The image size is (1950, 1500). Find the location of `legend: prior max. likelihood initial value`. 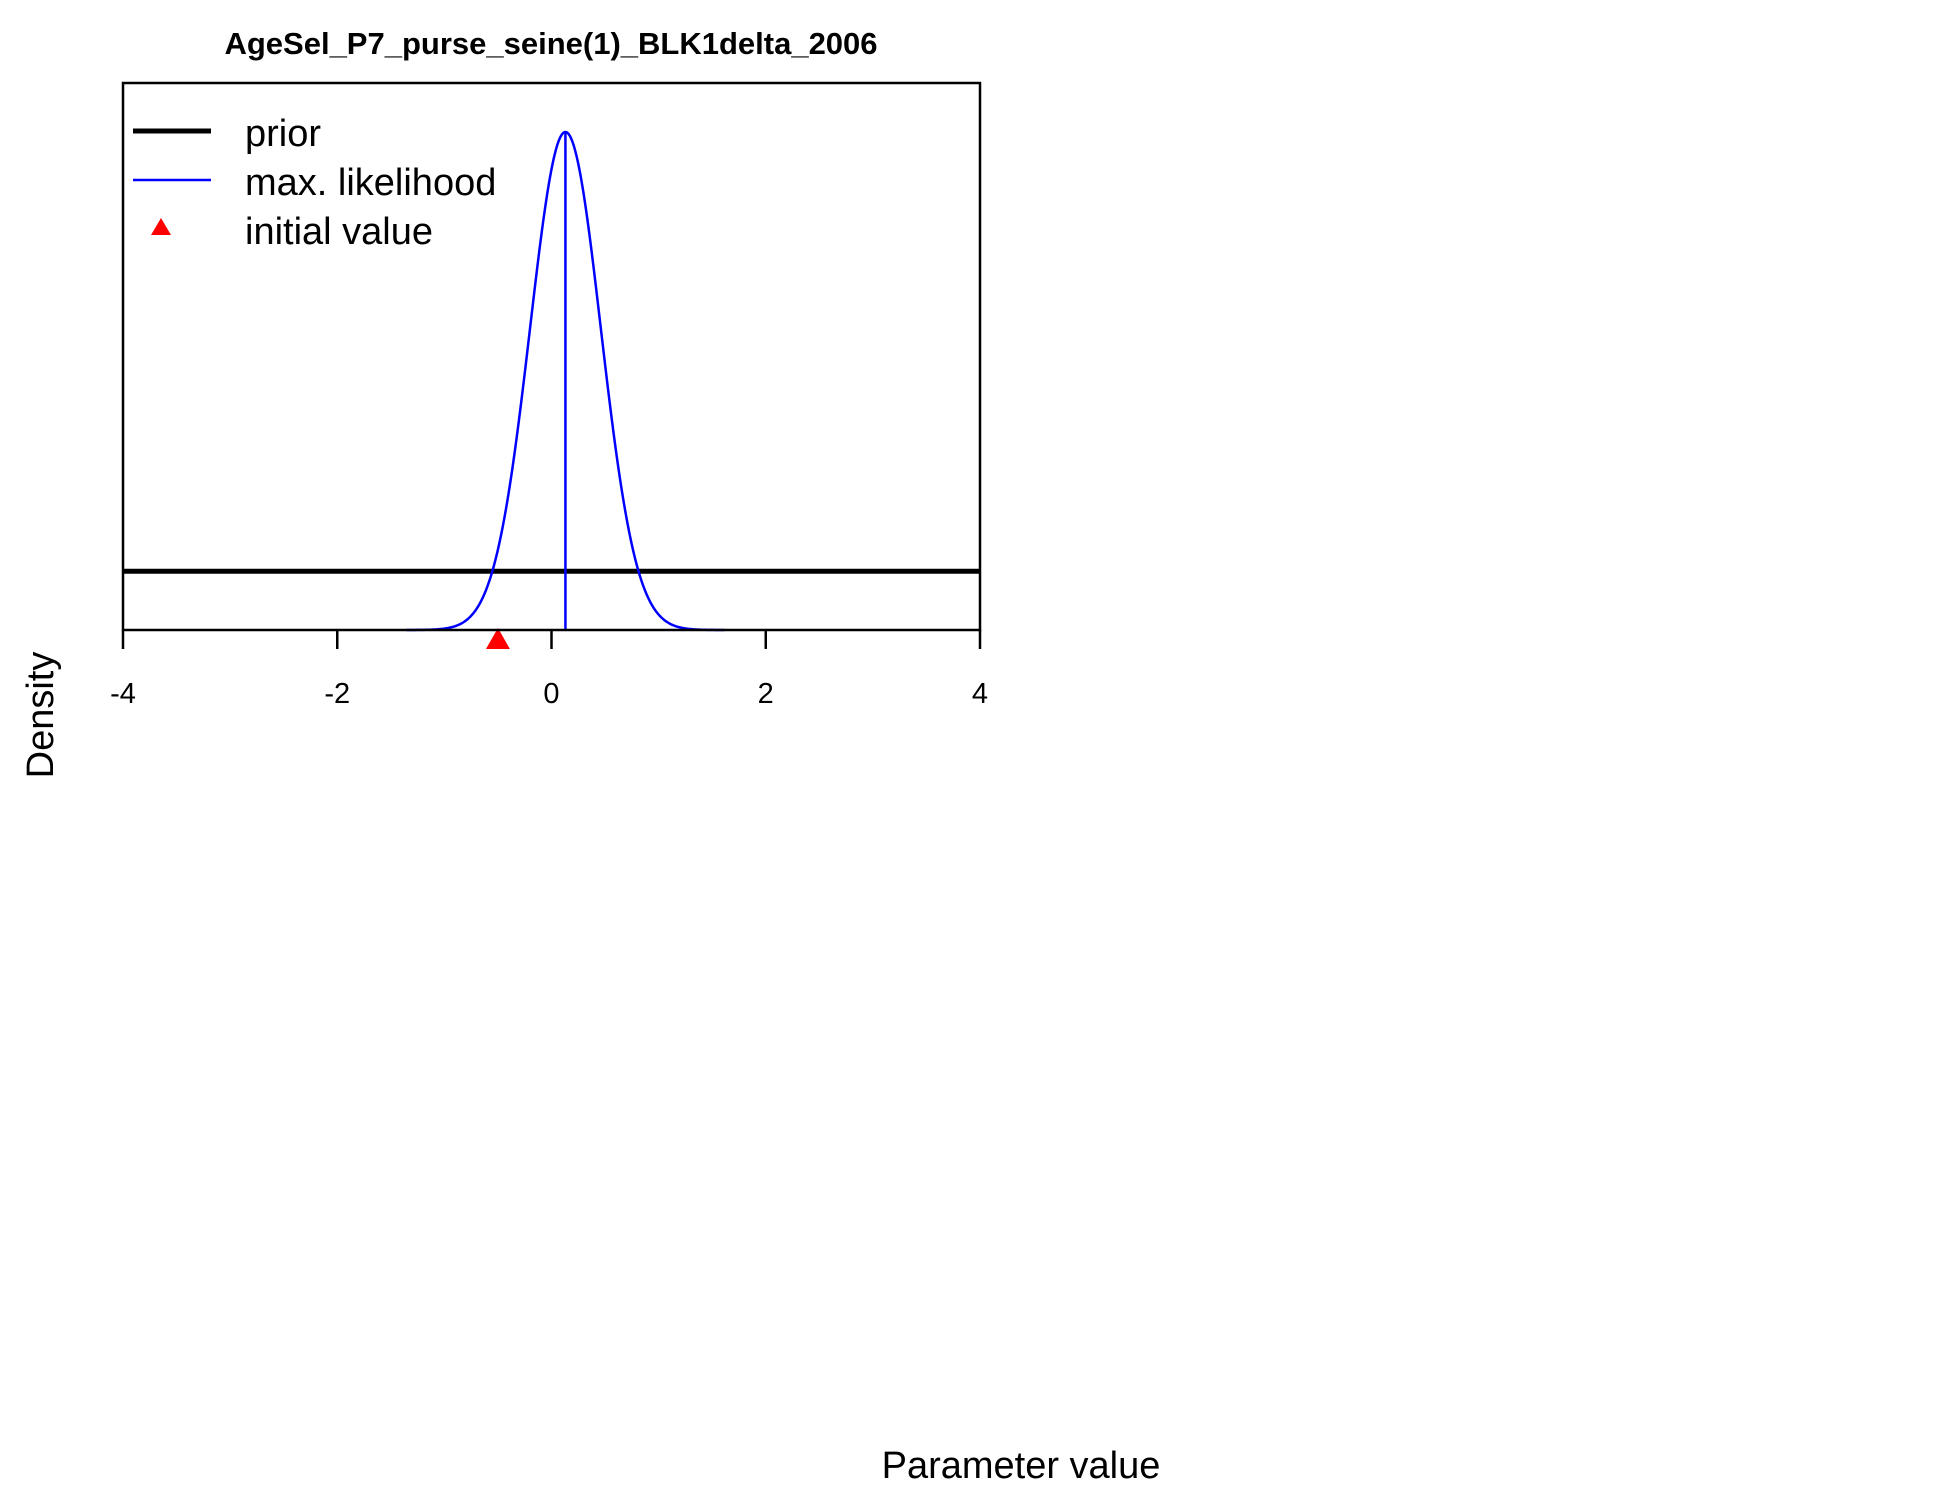

legend: prior max. likelihood initial value is located at coordinates (314, 183).